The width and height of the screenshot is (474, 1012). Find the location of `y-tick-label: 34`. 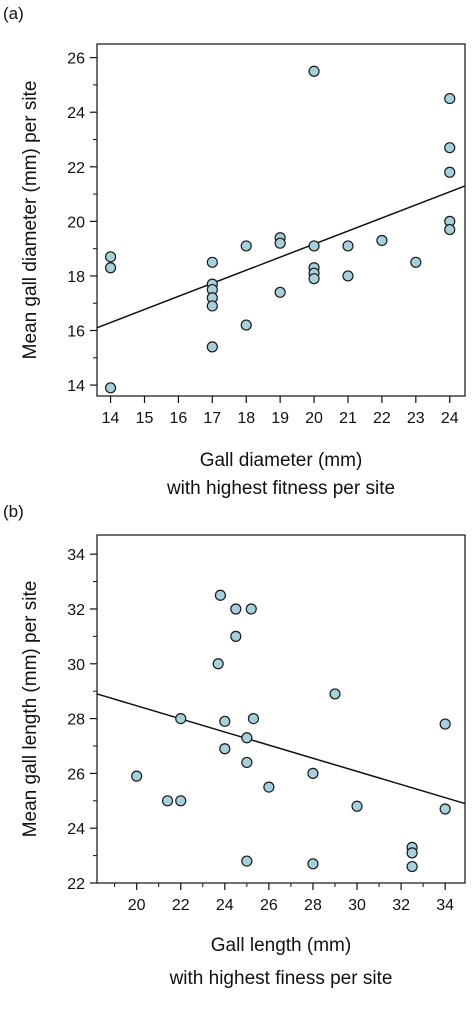

y-tick-label: 34 is located at coordinates (76, 555).